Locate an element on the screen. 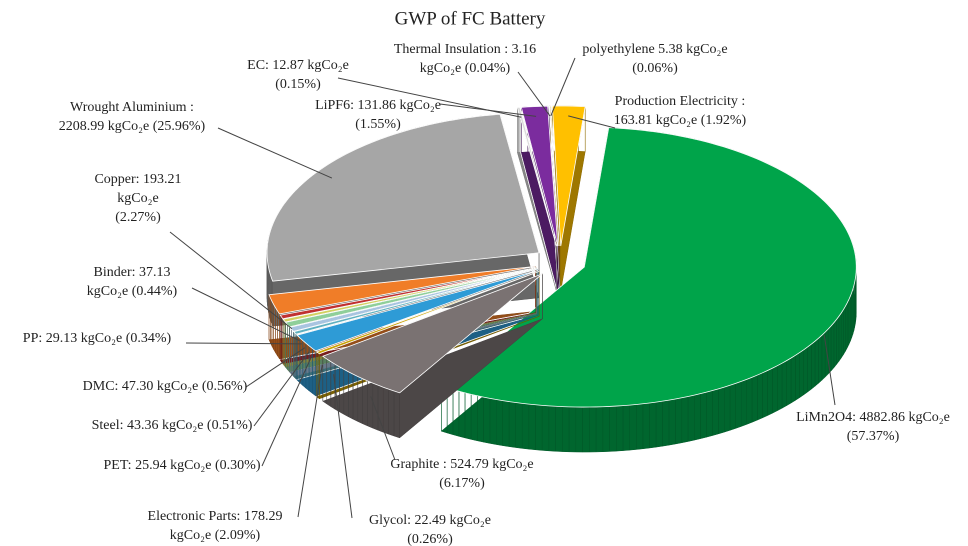 This screenshot has width=968, height=546. data-label: PP: 29.13 kgCo₂e (0.34%) is located at coordinates (97, 338).